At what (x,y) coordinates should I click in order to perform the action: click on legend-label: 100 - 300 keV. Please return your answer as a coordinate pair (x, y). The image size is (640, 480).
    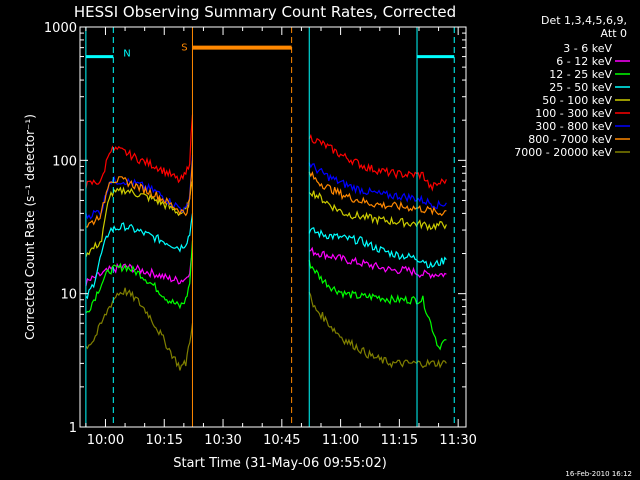
    Looking at the image, I should click on (573, 113).